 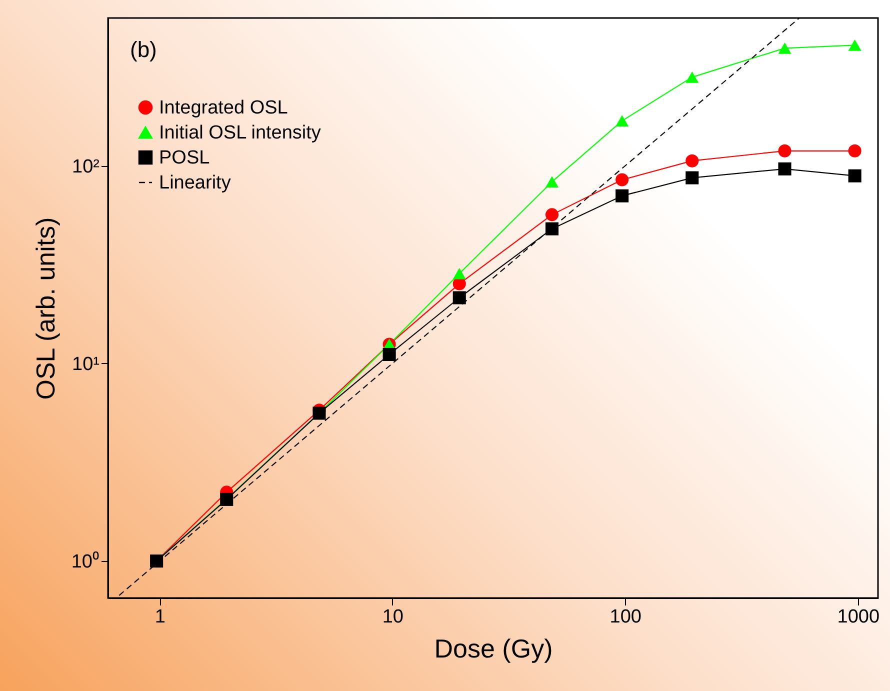 What do you see at coordinates (85, 561) in the screenshot?
I see `y-tick-label: 10⁰` at bounding box center [85, 561].